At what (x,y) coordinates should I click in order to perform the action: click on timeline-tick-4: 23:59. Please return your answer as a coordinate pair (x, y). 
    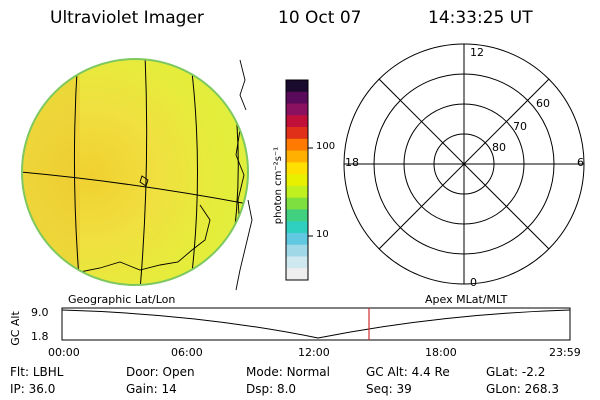
    Looking at the image, I should click on (565, 352).